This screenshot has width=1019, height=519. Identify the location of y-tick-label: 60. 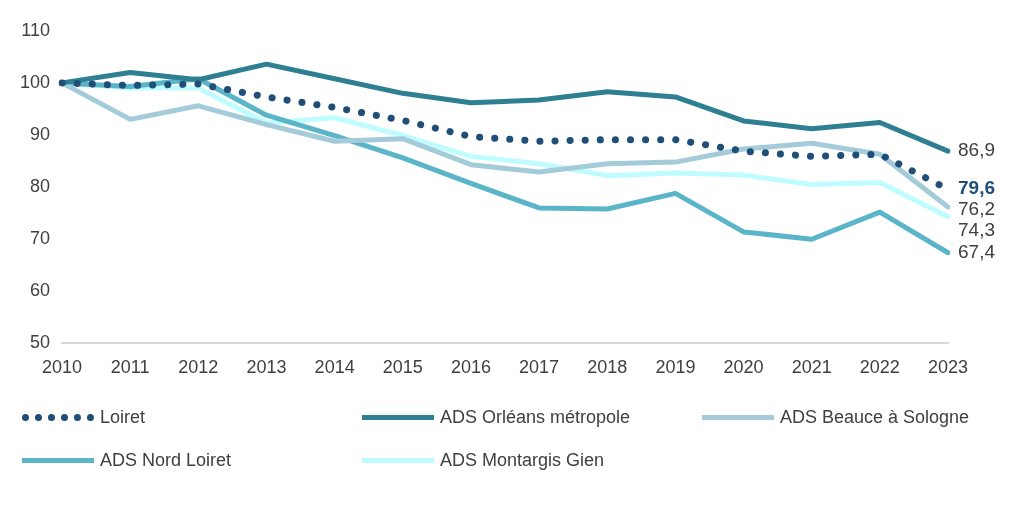
(40, 290).